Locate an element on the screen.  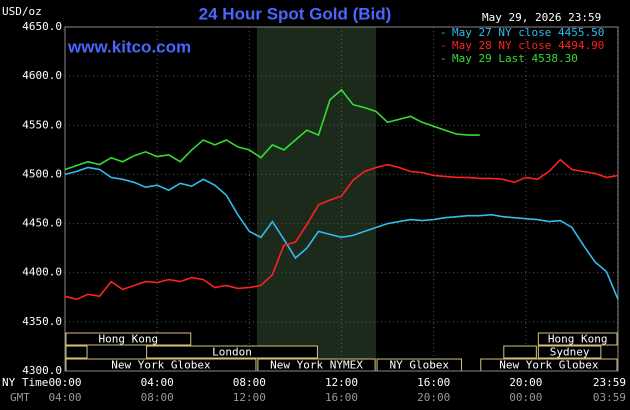
y-axis-label: USD/oz is located at coordinates (22, 11).